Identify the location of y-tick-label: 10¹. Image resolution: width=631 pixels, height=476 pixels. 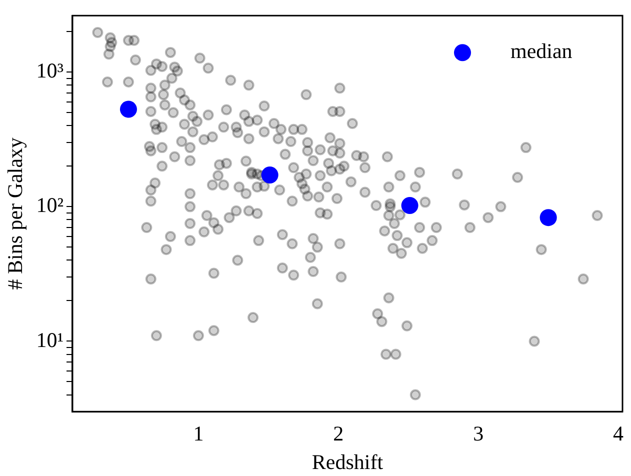
(50, 340).